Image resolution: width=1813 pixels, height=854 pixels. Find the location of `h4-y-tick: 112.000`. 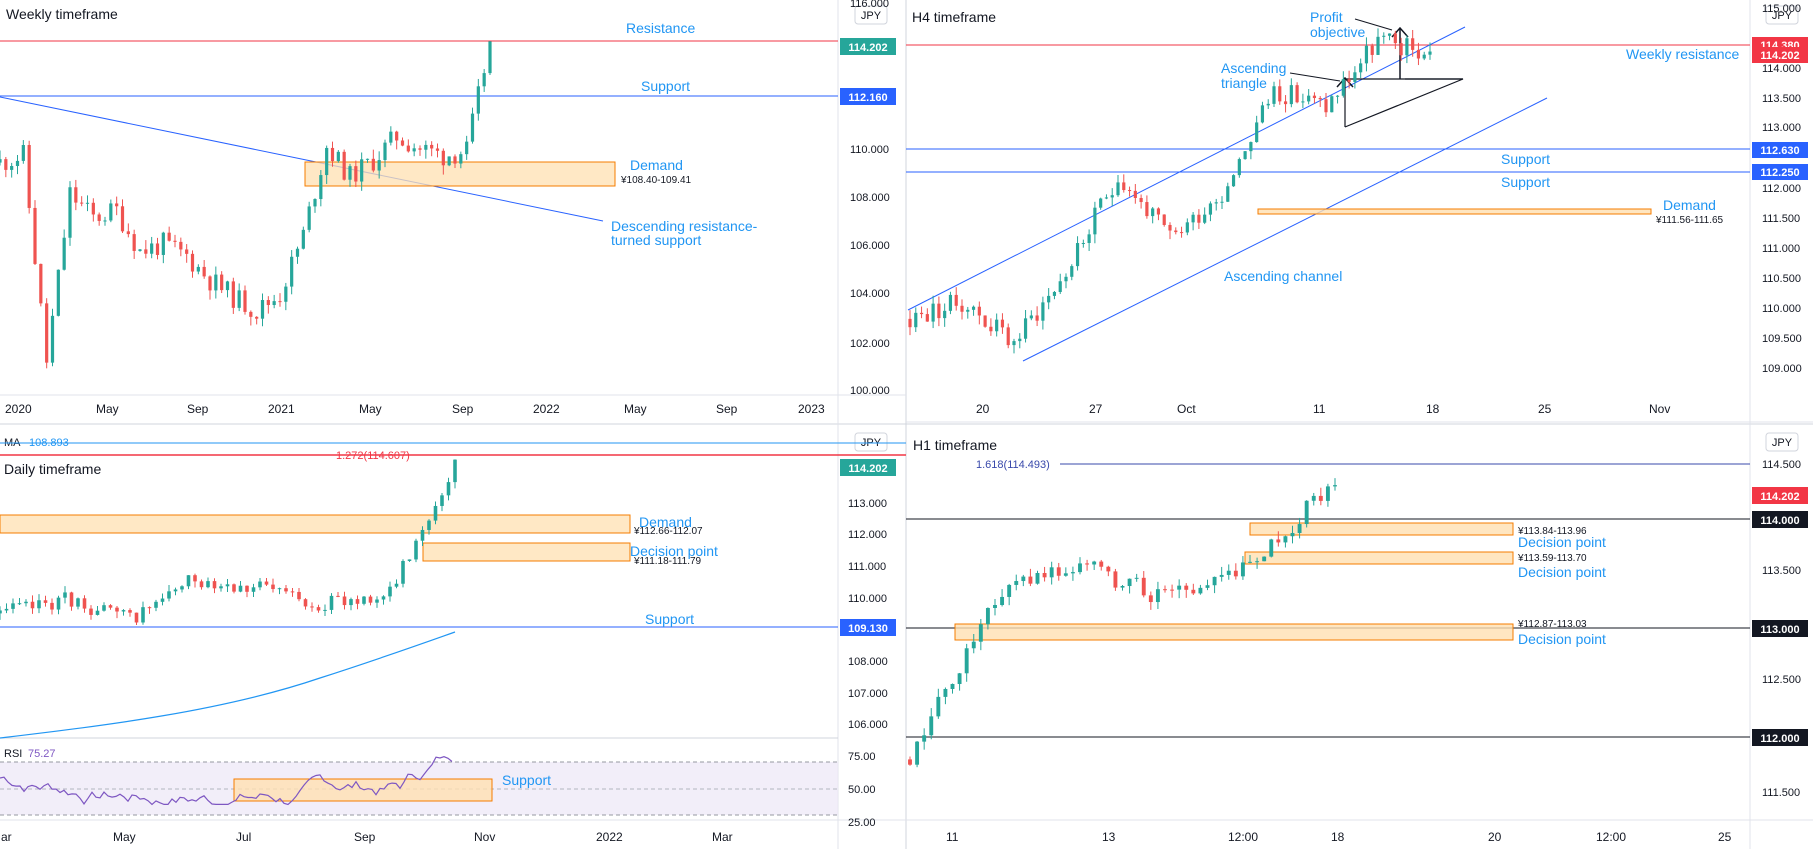

h4-y-tick: 112.000 is located at coordinates (1781, 189).